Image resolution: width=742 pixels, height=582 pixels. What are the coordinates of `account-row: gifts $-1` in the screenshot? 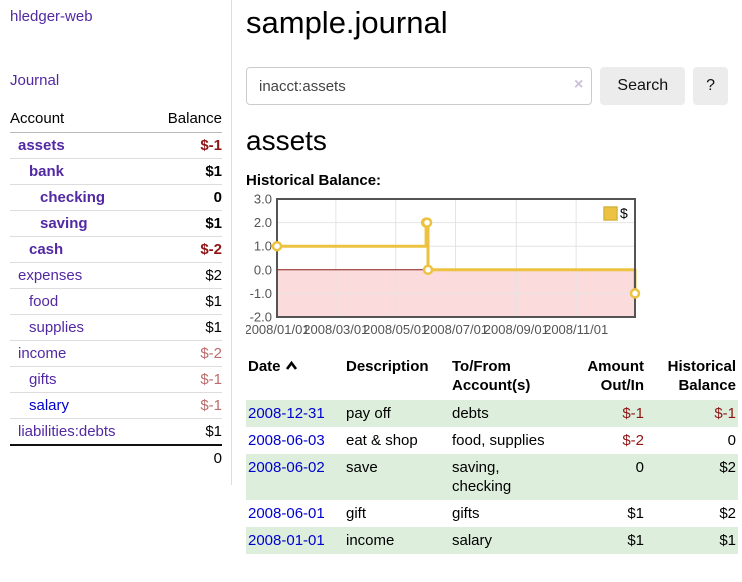 It's located at (116, 379).